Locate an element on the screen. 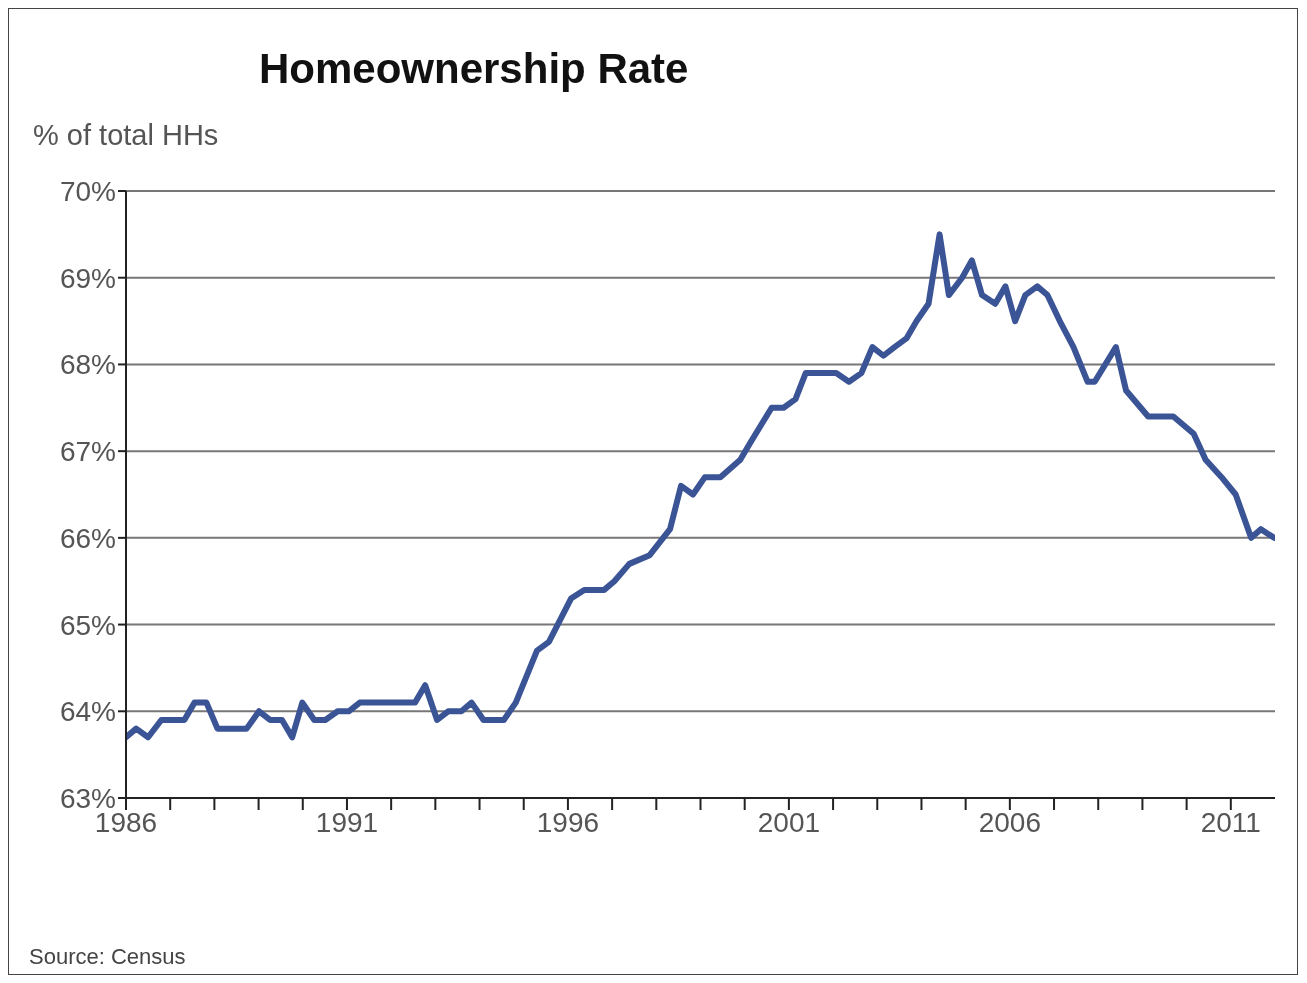 The image size is (1307, 983). y-tick-label: 68% is located at coordinates (87, 365).